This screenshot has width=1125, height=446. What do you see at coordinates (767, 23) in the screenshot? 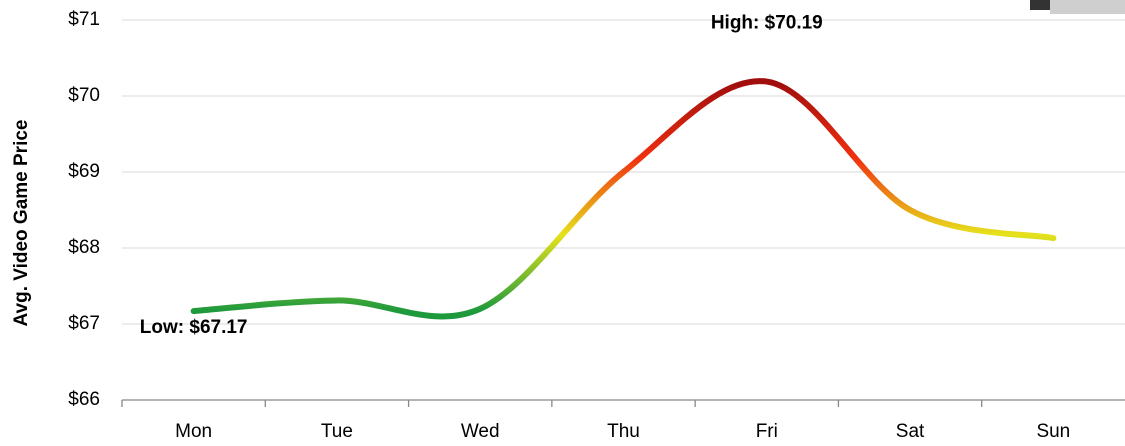
I see `high-annotation: High: $70.19` at bounding box center [767, 23].